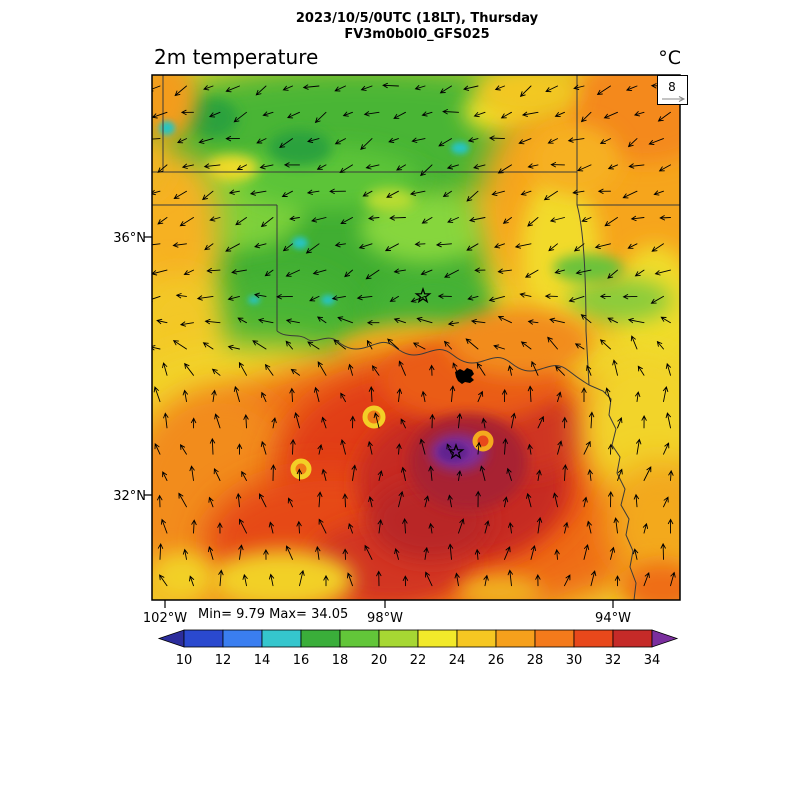  What do you see at coordinates (262, 660) in the screenshot?
I see `colorbar-tick-label: 14` at bounding box center [262, 660].